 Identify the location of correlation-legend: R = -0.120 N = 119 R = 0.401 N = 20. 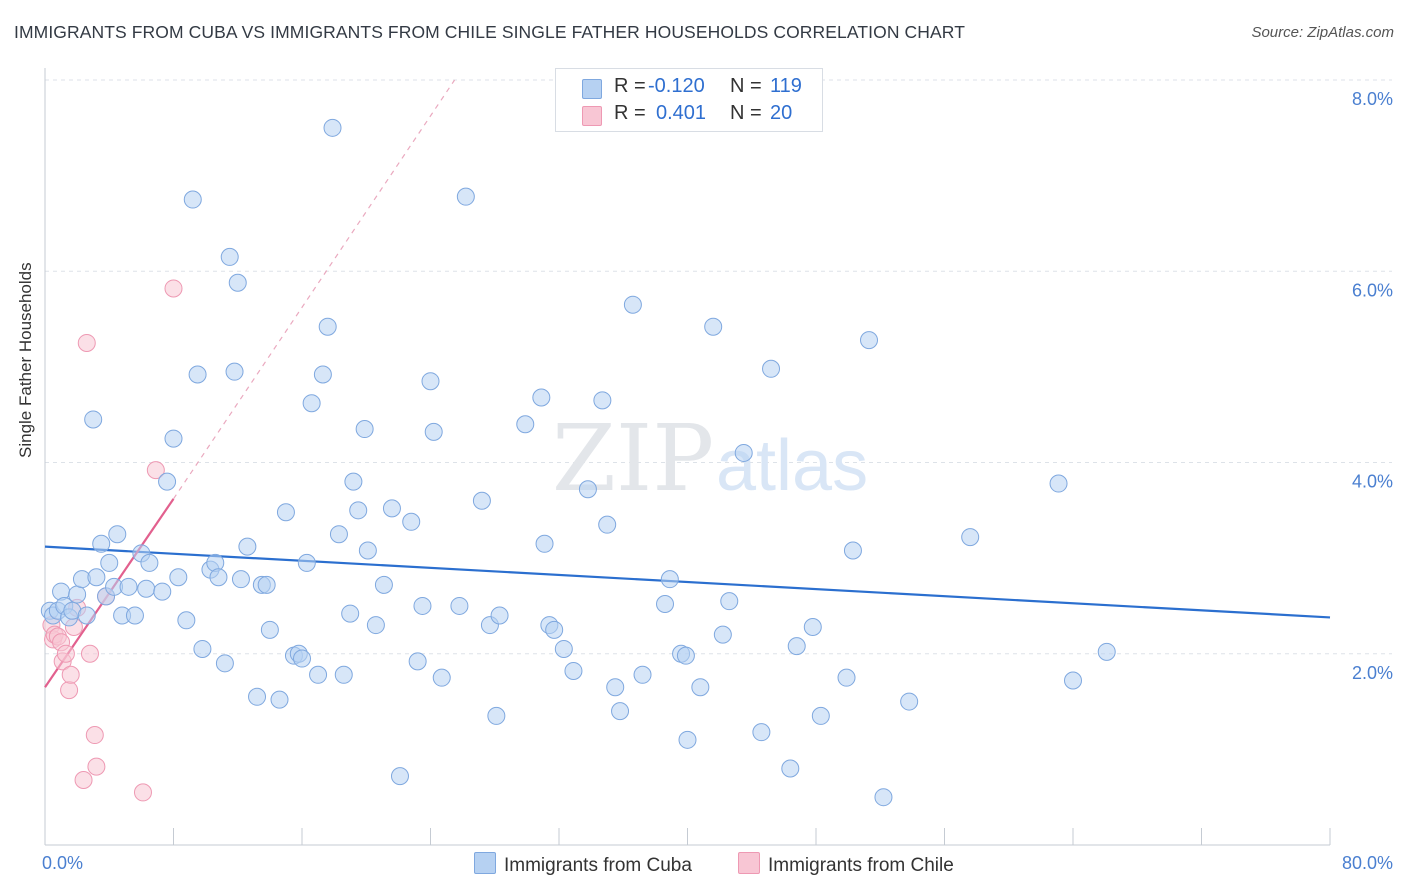
(689, 100).